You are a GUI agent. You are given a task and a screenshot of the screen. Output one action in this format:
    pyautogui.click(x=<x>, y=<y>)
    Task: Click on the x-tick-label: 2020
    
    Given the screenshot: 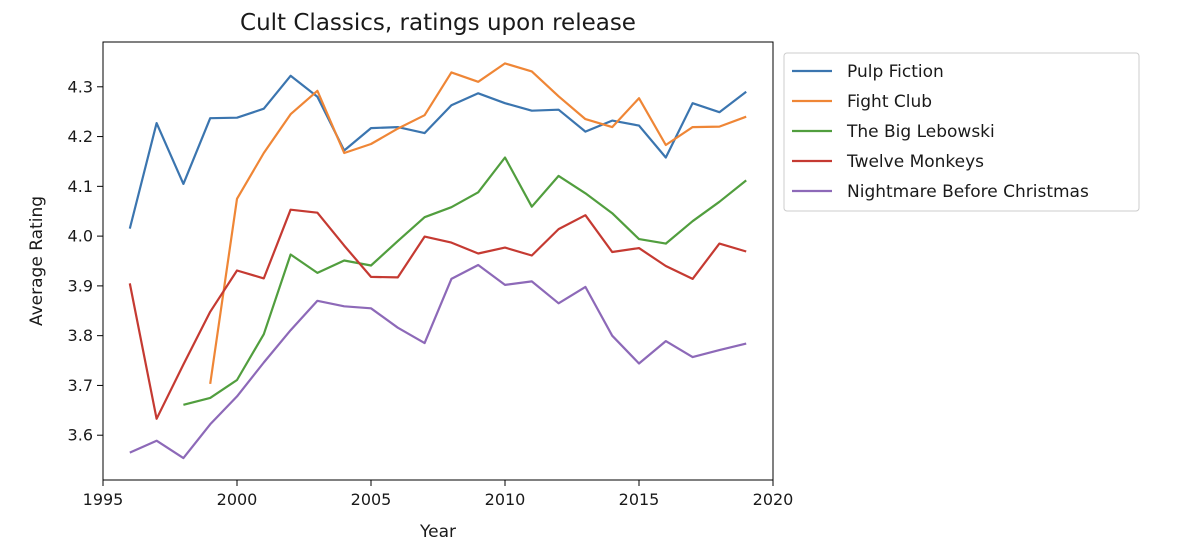 What is the action you would take?
    pyautogui.click(x=773, y=499)
    